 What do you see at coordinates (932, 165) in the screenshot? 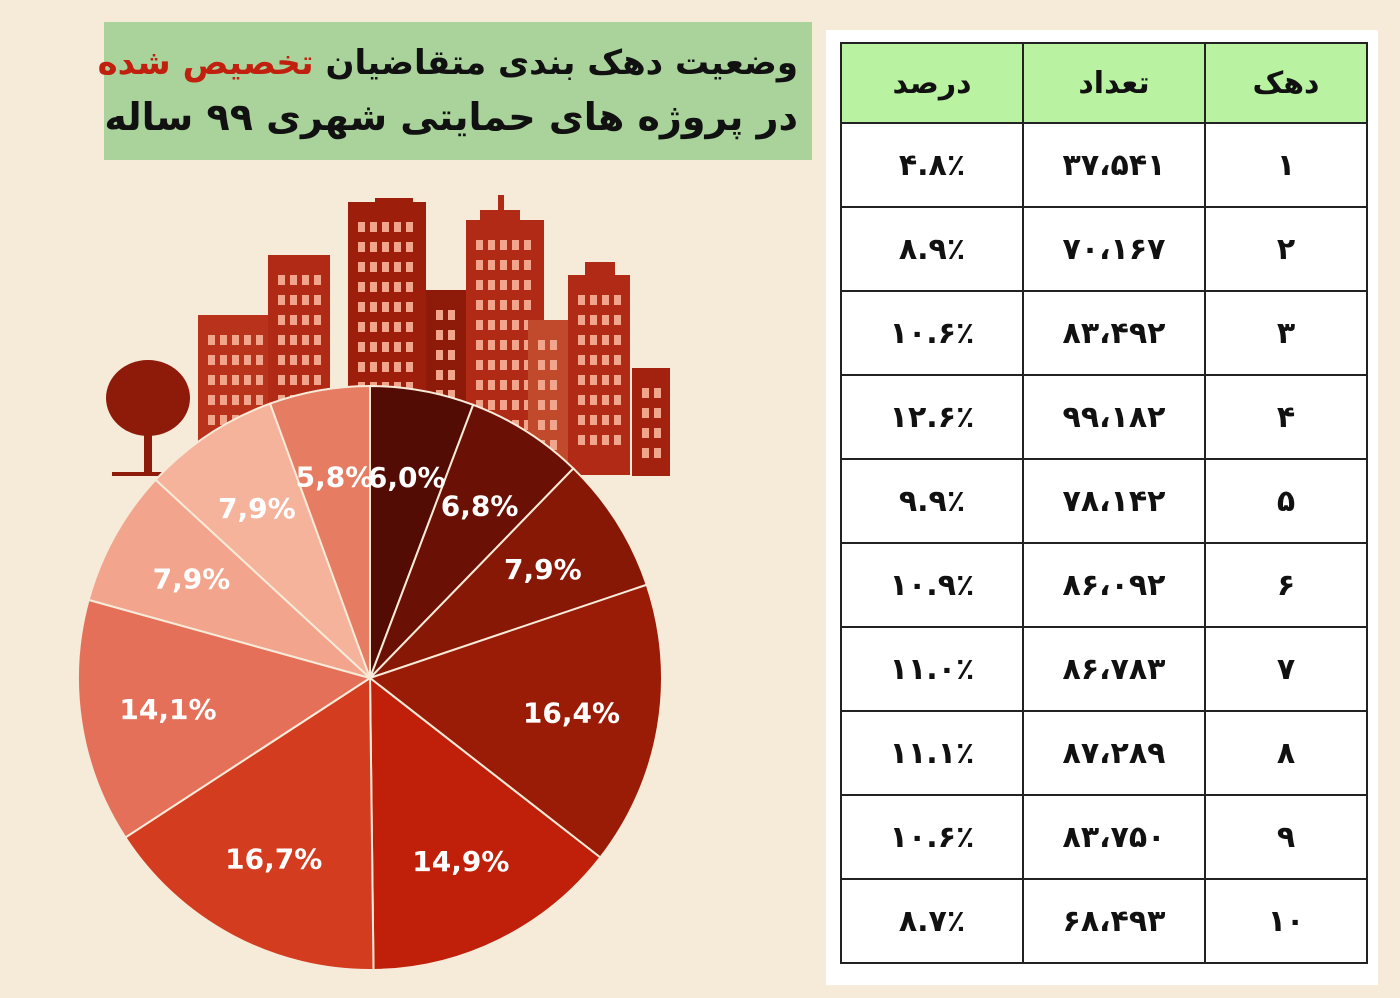
I see `cell-percent: ۴.۸٪` at bounding box center [932, 165].